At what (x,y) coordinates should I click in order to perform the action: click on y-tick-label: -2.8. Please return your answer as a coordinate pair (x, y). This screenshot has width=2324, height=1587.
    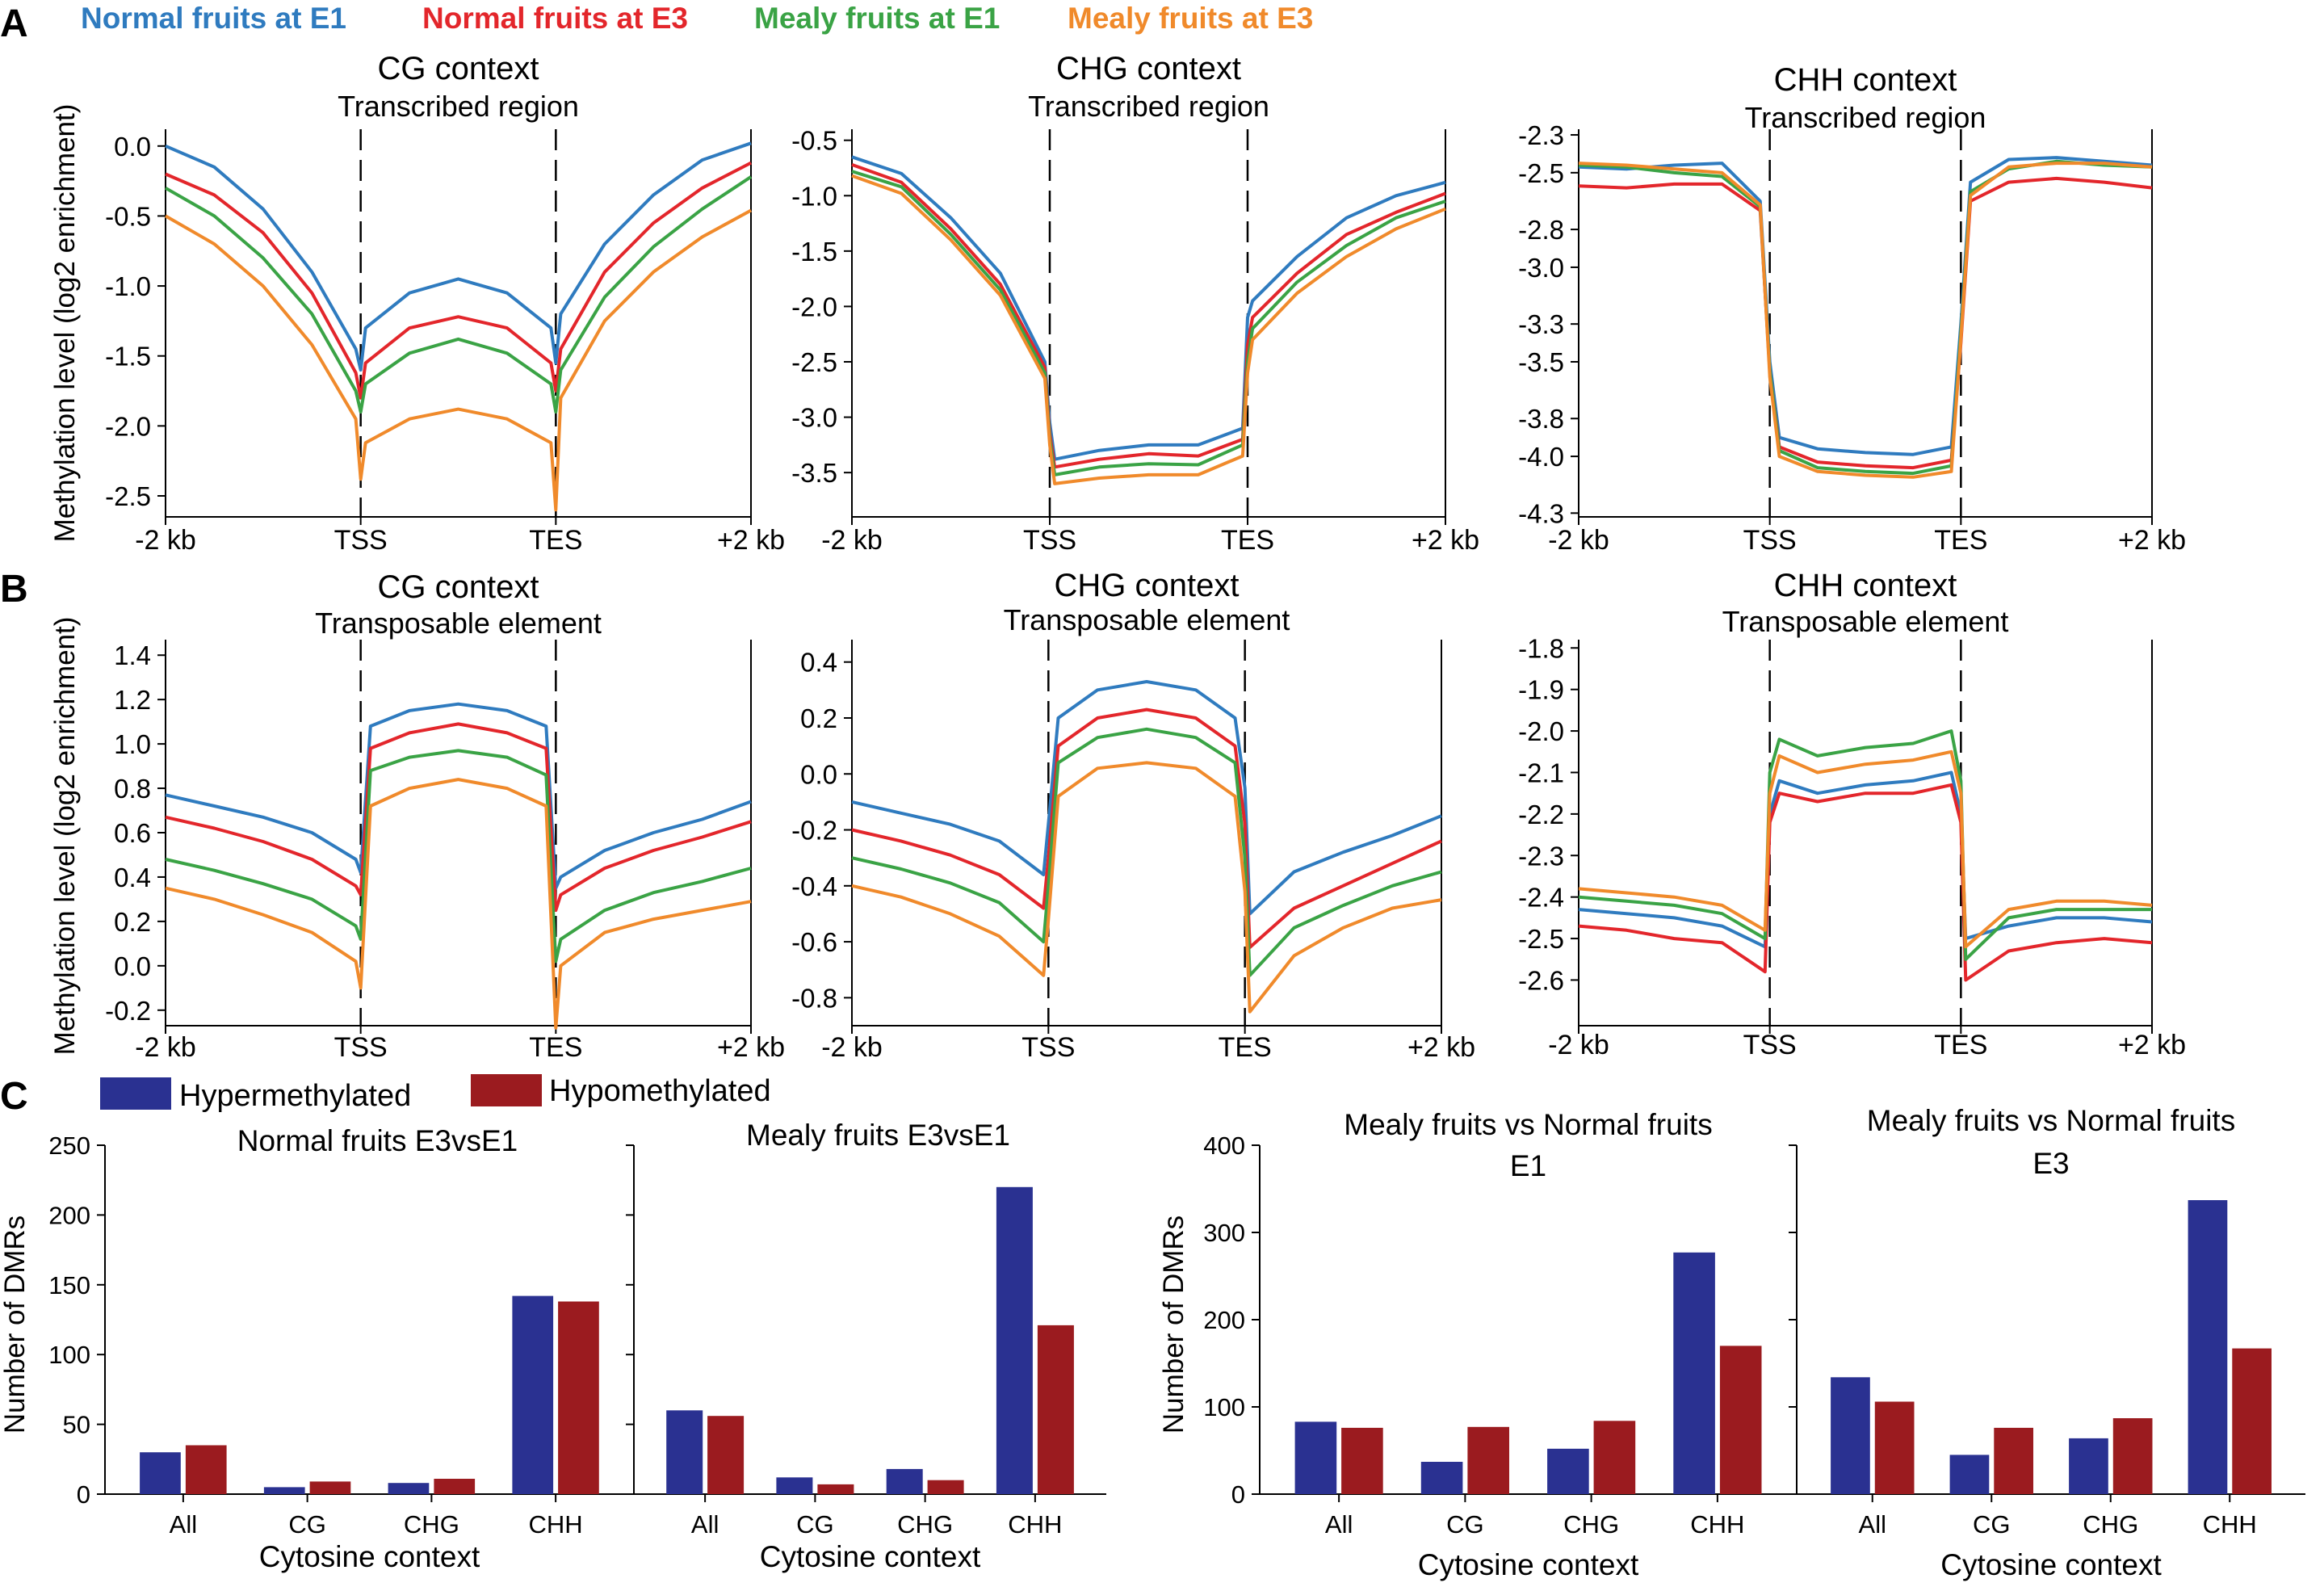
    Looking at the image, I should click on (1541, 230).